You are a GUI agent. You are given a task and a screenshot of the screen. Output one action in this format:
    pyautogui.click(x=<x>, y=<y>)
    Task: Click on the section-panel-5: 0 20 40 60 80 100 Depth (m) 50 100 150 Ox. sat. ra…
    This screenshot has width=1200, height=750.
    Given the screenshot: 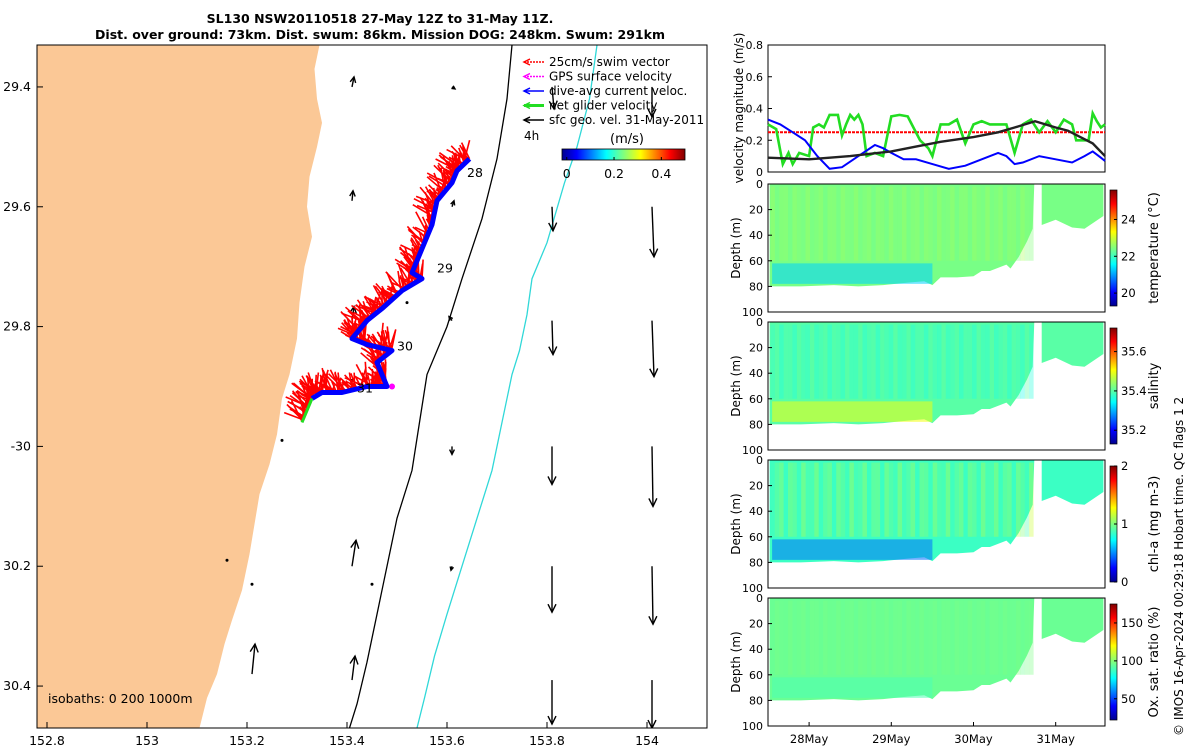 What is the action you would take?
    pyautogui.click(x=945, y=662)
    